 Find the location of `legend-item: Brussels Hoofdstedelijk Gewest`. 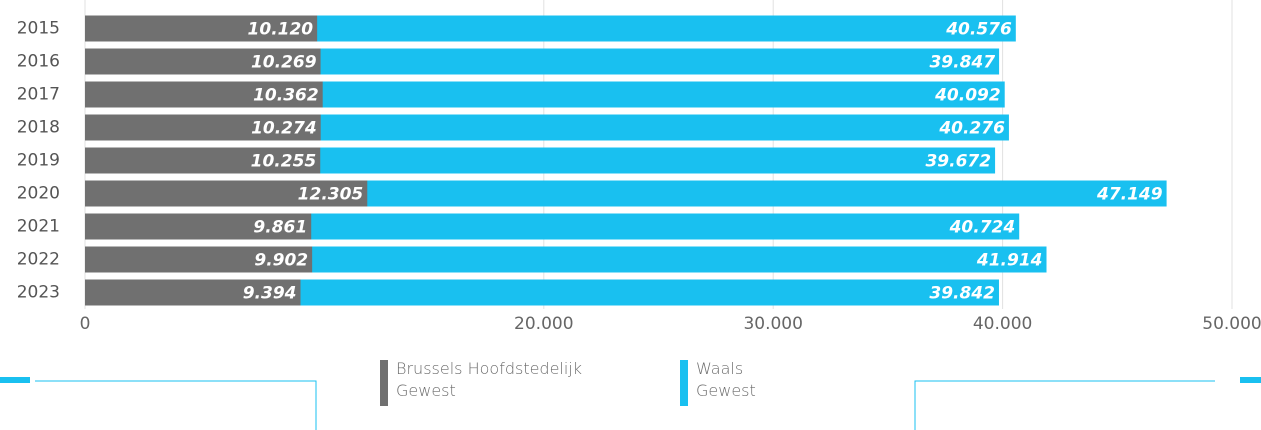

legend-item: Brussels Hoofdstedelijk Gewest is located at coordinates (503, 382).